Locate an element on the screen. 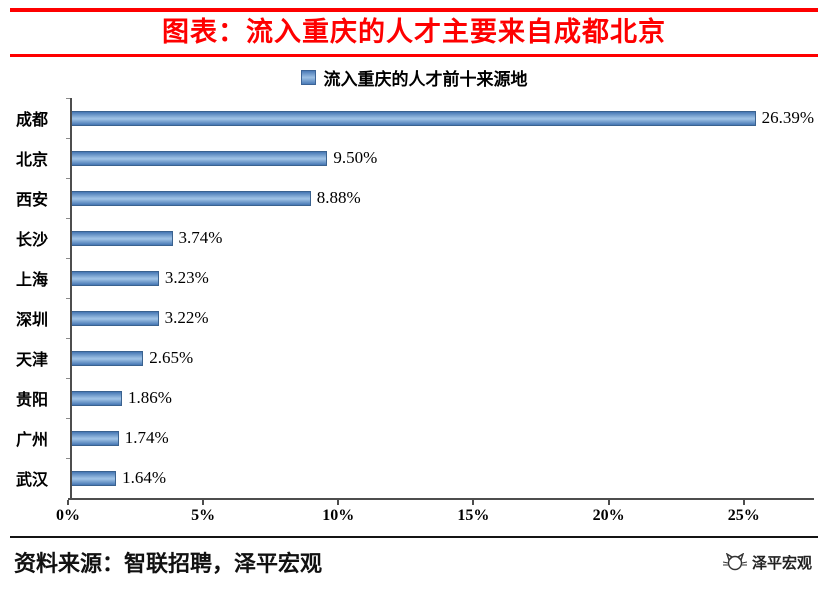  tick-label: 10% is located at coordinates (338, 515).